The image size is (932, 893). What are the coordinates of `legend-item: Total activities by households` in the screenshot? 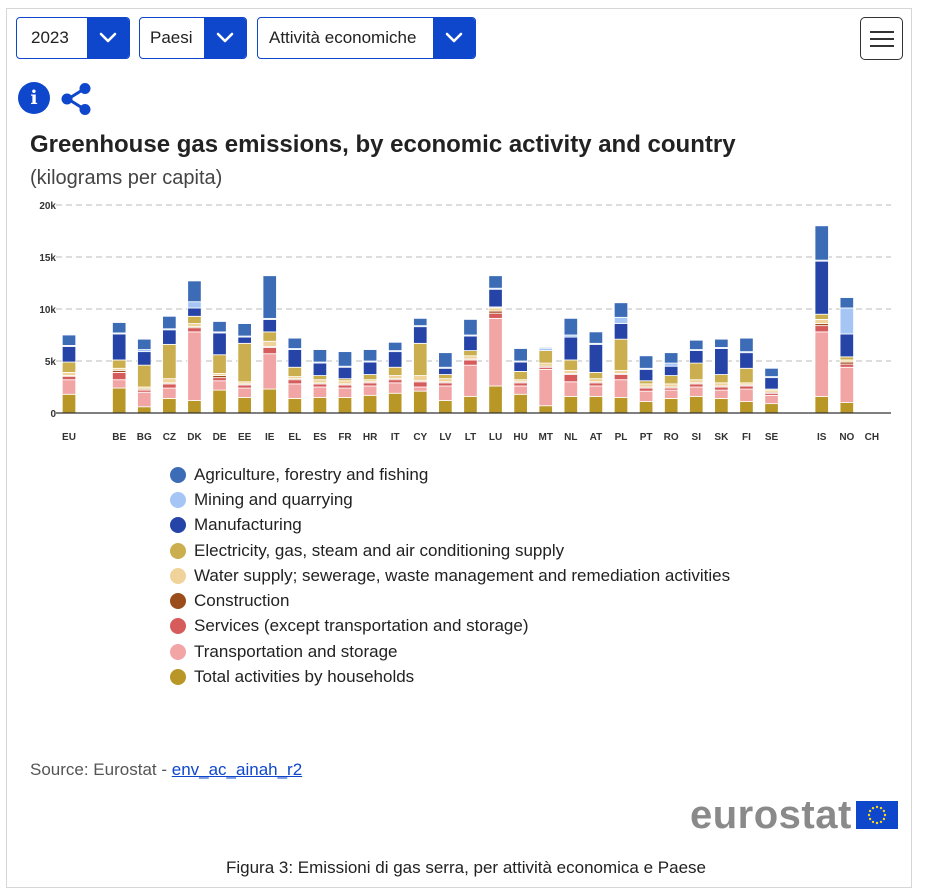 It's located at (450, 676).